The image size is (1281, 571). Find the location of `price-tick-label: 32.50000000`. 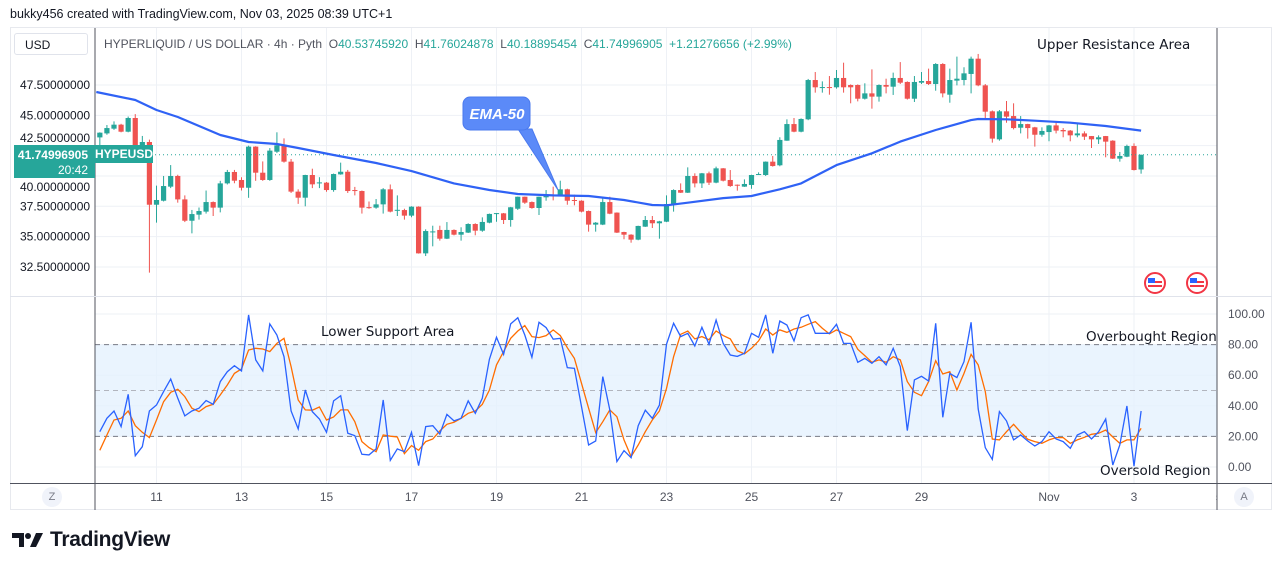

price-tick-label: 32.50000000 is located at coordinates (55, 267).